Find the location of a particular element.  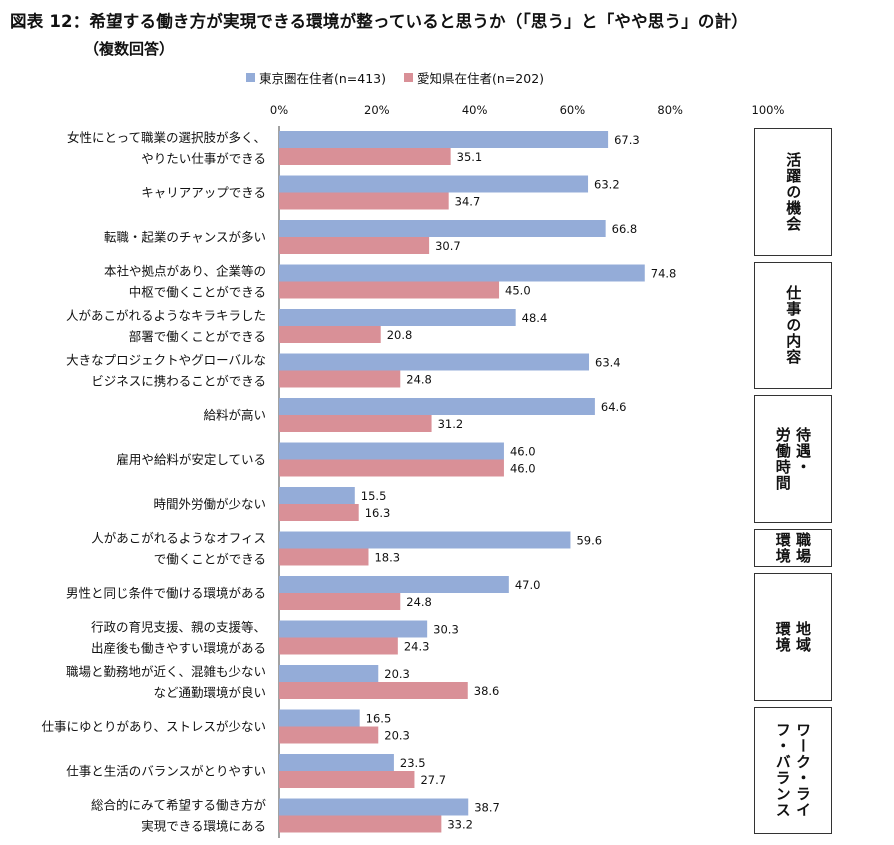

value-label-aichi: 20.3 is located at coordinates (397, 736).